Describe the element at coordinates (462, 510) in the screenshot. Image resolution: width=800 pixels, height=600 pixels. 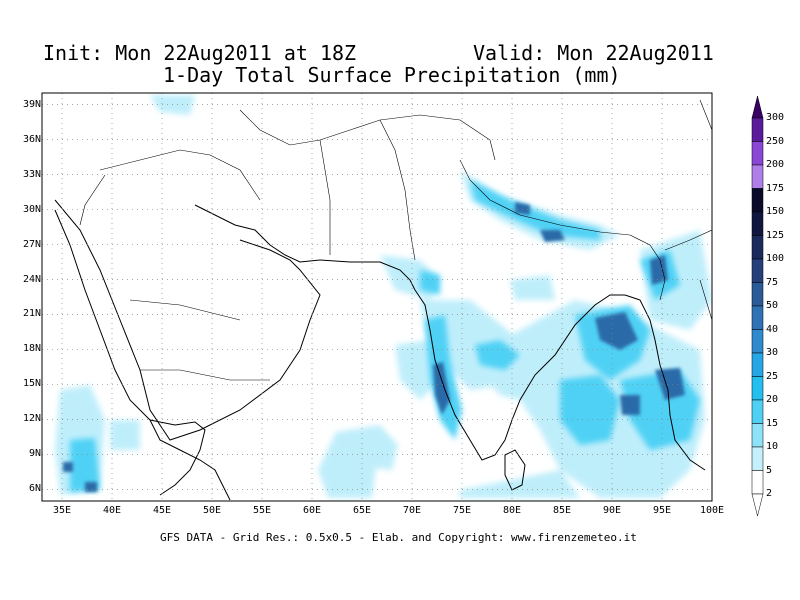
I see `lon-tick-label: 75E` at that location.